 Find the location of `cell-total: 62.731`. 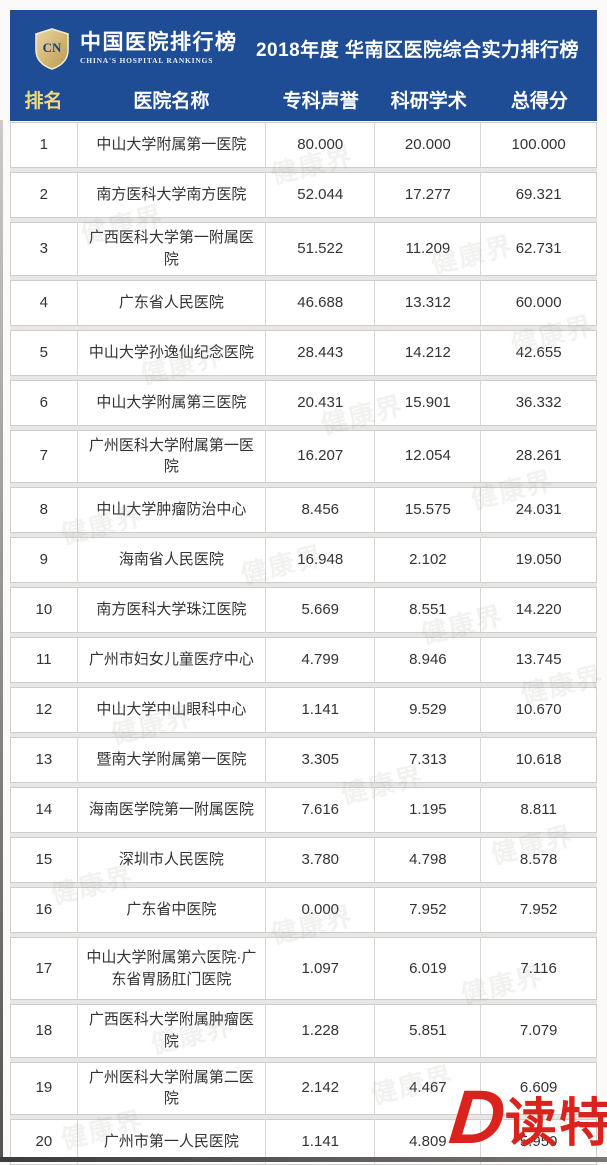

cell-total: 62.731 is located at coordinates (538, 248).